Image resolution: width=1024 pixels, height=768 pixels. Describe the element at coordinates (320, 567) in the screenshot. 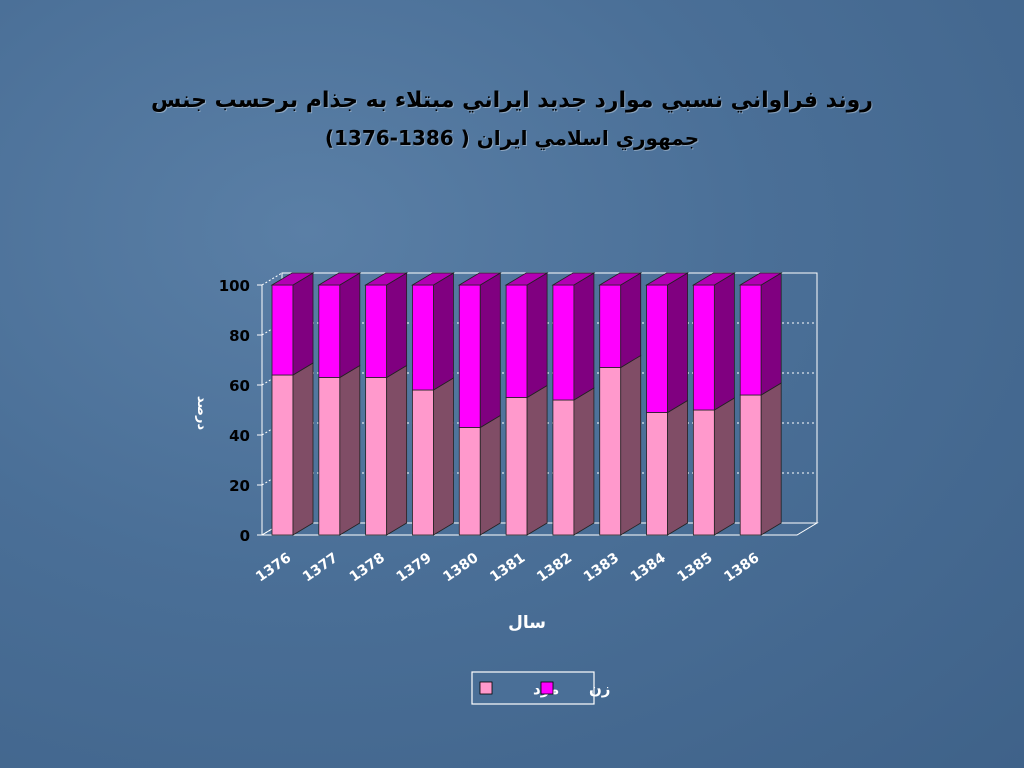

I see `x-tick-label: 1377` at that location.